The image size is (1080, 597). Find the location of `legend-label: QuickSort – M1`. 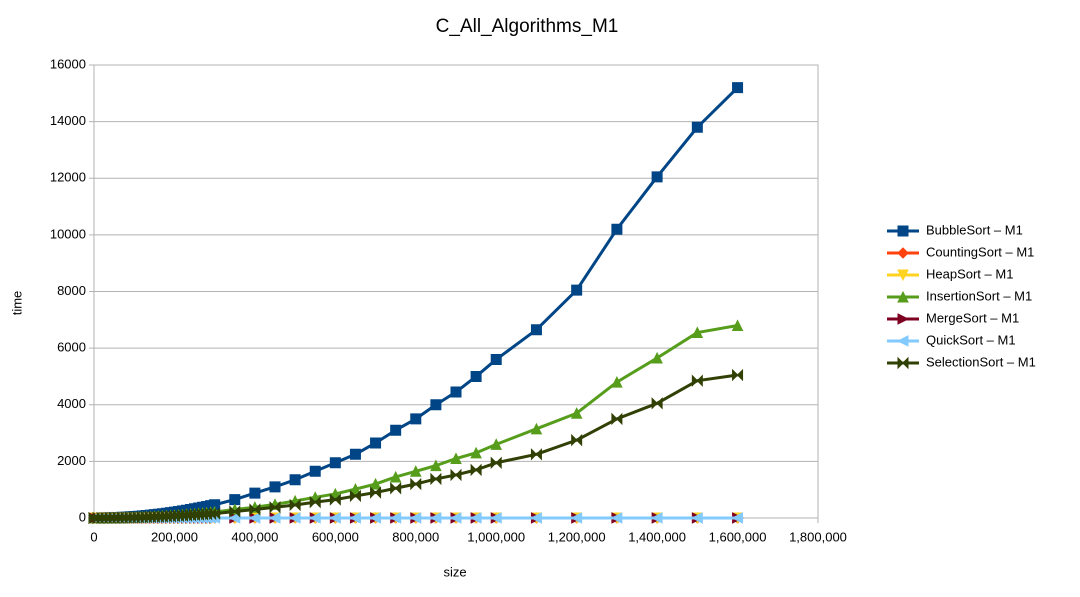

legend-label: QuickSort – M1 is located at coordinates (971, 339).